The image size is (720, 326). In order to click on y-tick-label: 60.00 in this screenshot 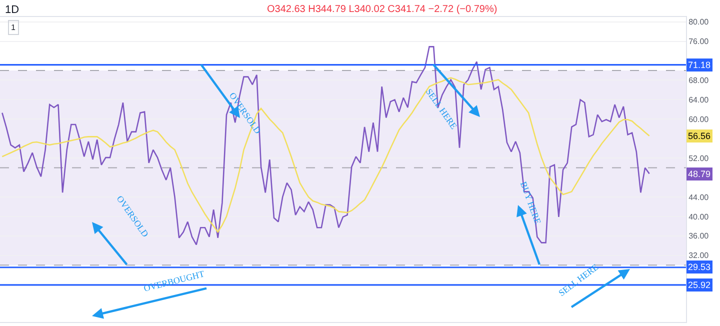, I will do `click(699, 119)`.